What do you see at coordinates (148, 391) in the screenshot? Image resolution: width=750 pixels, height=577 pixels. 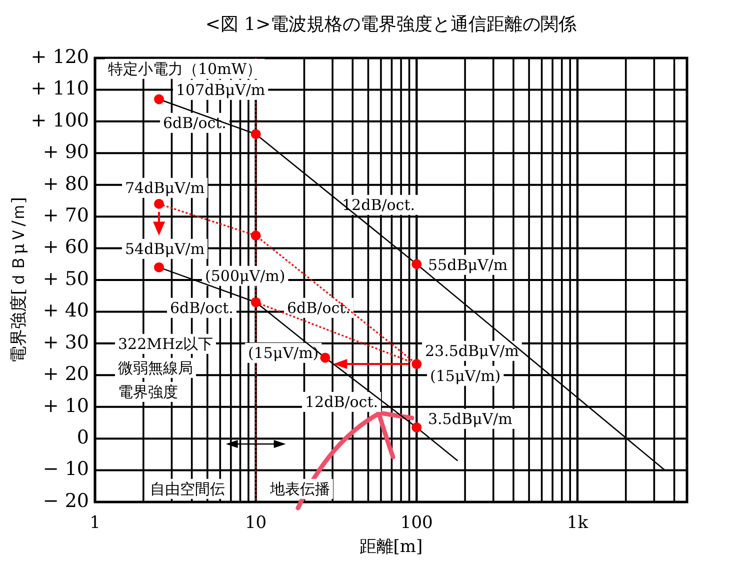 I see `annotation: 電界強度` at bounding box center [148, 391].